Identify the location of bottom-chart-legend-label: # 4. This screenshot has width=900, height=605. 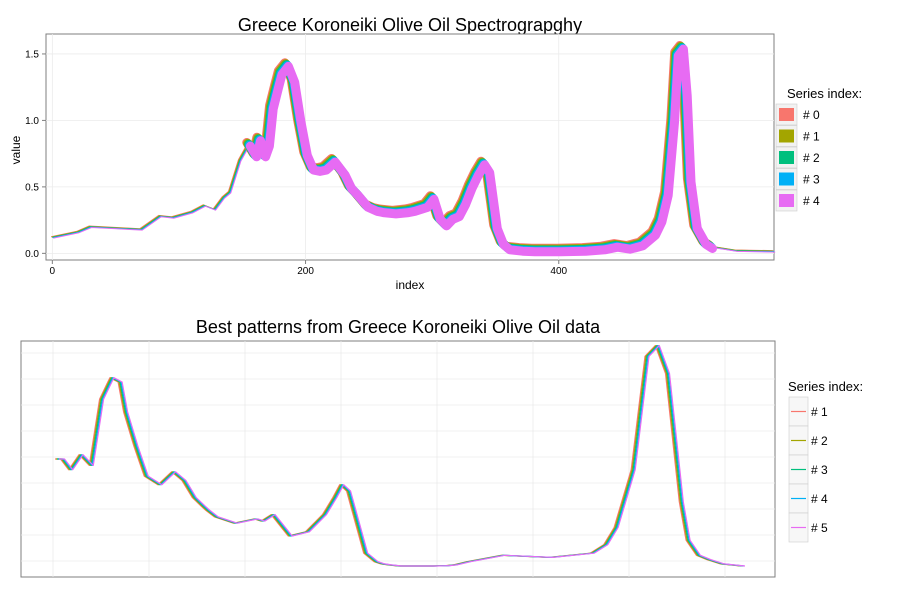
(819, 499).